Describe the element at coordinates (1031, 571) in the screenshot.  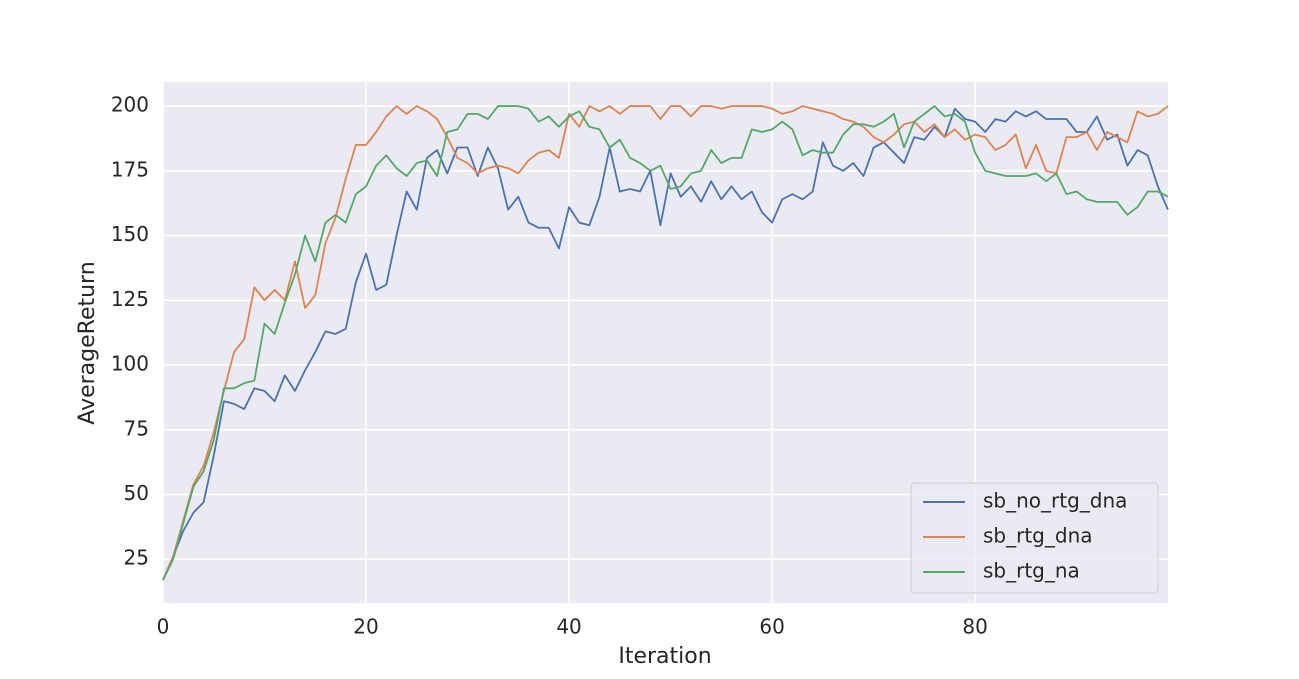
I see `legend-label: sb_rtg_na` at that location.